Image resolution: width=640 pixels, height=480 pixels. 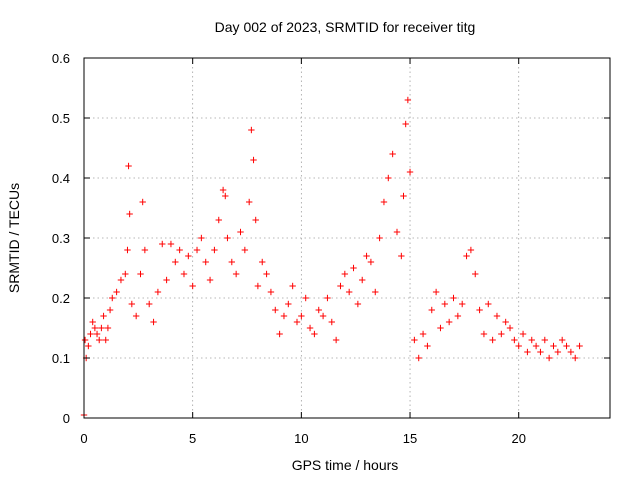 I want to click on y-tick-label: 0, so click(x=66, y=418).